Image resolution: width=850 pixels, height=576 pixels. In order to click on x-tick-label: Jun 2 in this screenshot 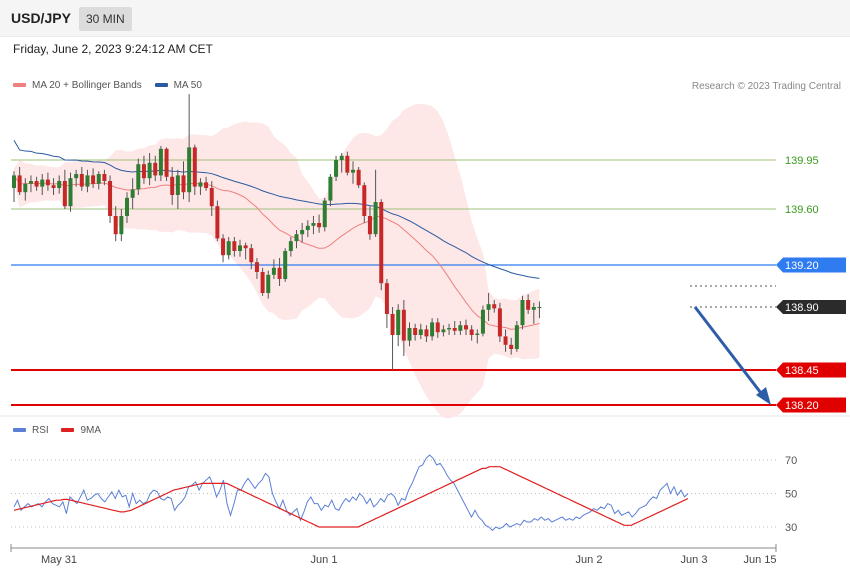, I will do `click(589, 560)`.